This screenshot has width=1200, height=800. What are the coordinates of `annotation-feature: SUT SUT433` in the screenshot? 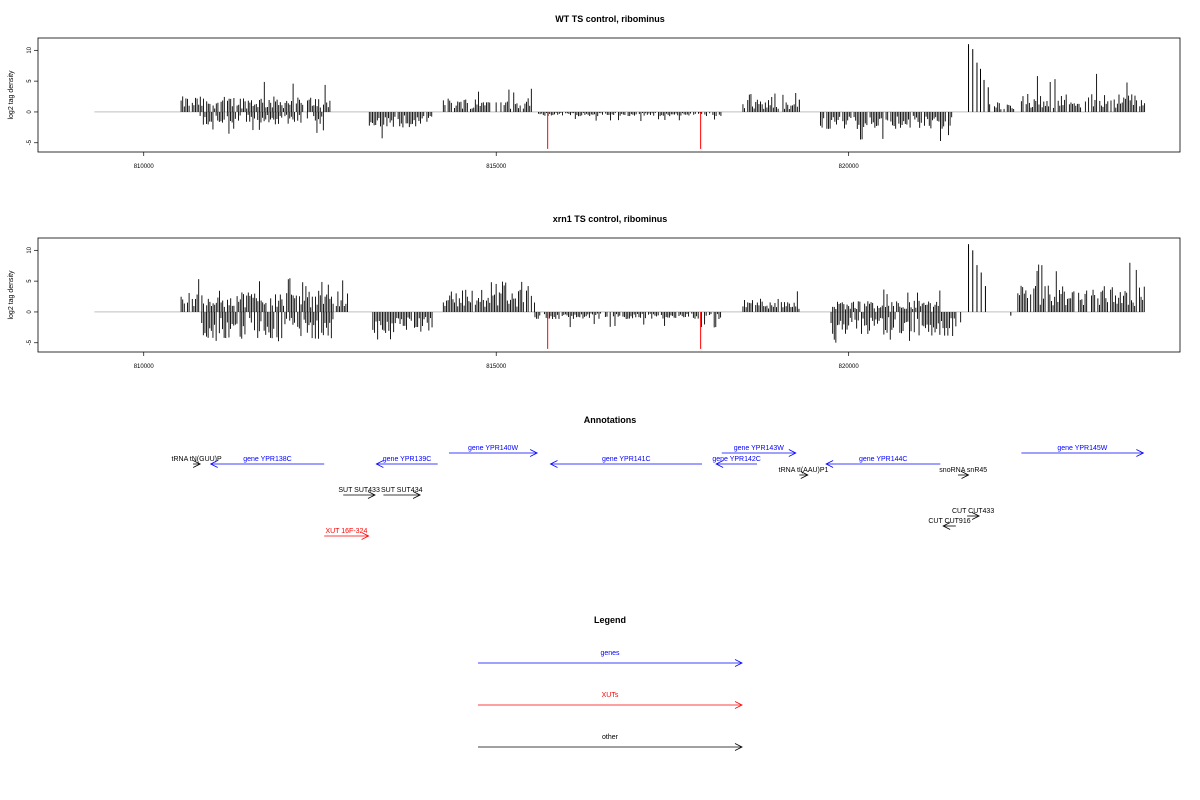 It's located at (359, 493).